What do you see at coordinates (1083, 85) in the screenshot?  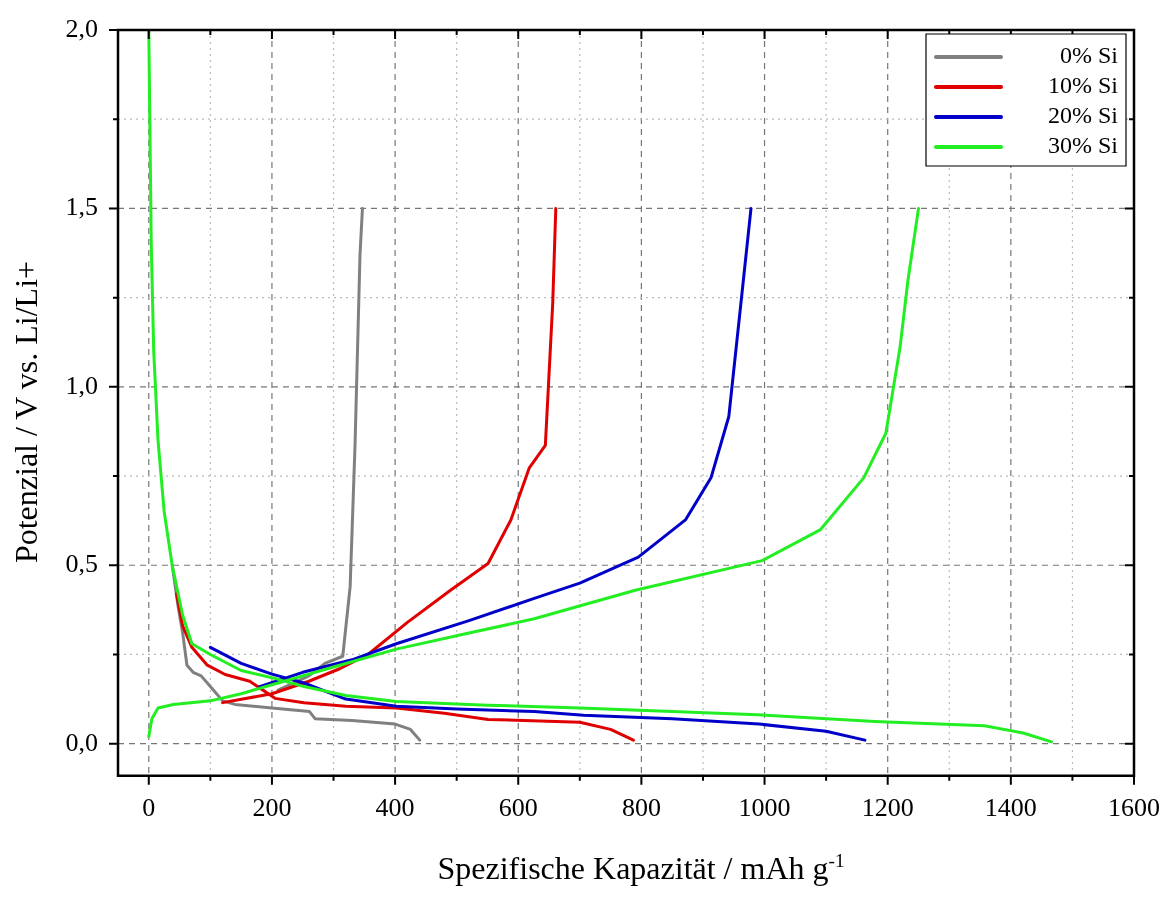 I see `legend-label: 10% Si` at bounding box center [1083, 85].